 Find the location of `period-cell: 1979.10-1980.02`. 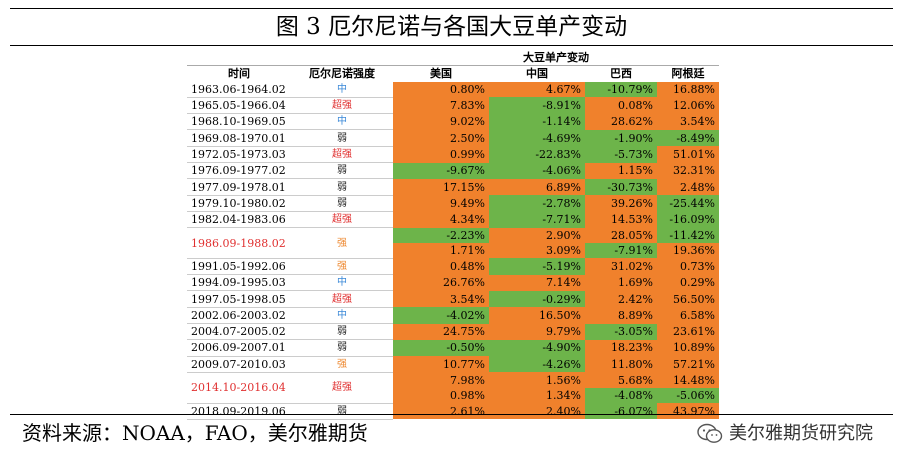

period-cell: 1979.10-1980.02 is located at coordinates (239, 203).